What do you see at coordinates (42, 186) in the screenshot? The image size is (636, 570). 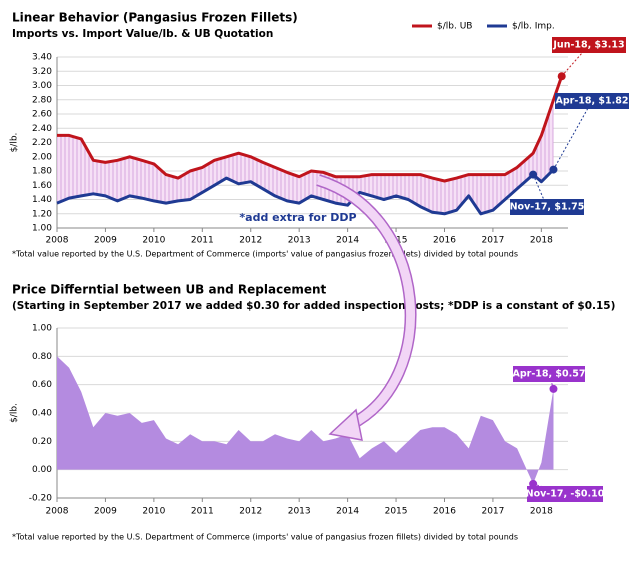 I see `y-tick-label: 1.60` at bounding box center [42, 186].